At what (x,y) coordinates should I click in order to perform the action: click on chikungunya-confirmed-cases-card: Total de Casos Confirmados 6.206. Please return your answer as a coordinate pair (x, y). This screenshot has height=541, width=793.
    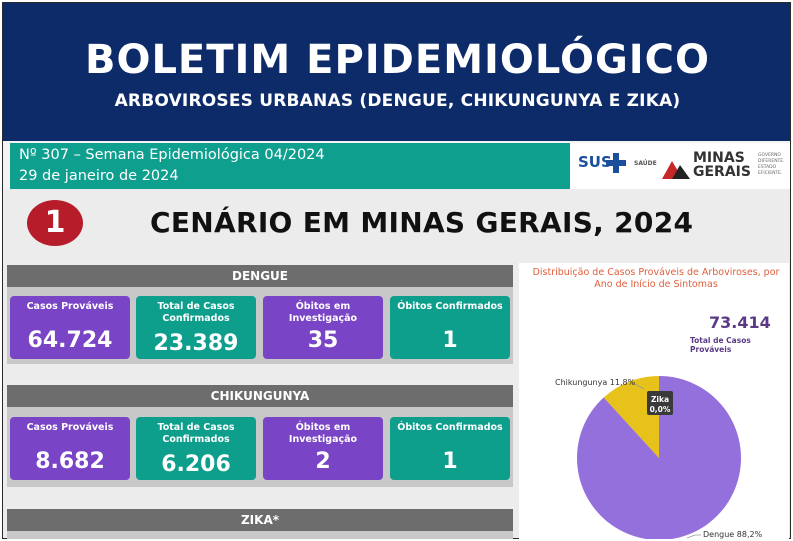
    Looking at the image, I should click on (196, 448).